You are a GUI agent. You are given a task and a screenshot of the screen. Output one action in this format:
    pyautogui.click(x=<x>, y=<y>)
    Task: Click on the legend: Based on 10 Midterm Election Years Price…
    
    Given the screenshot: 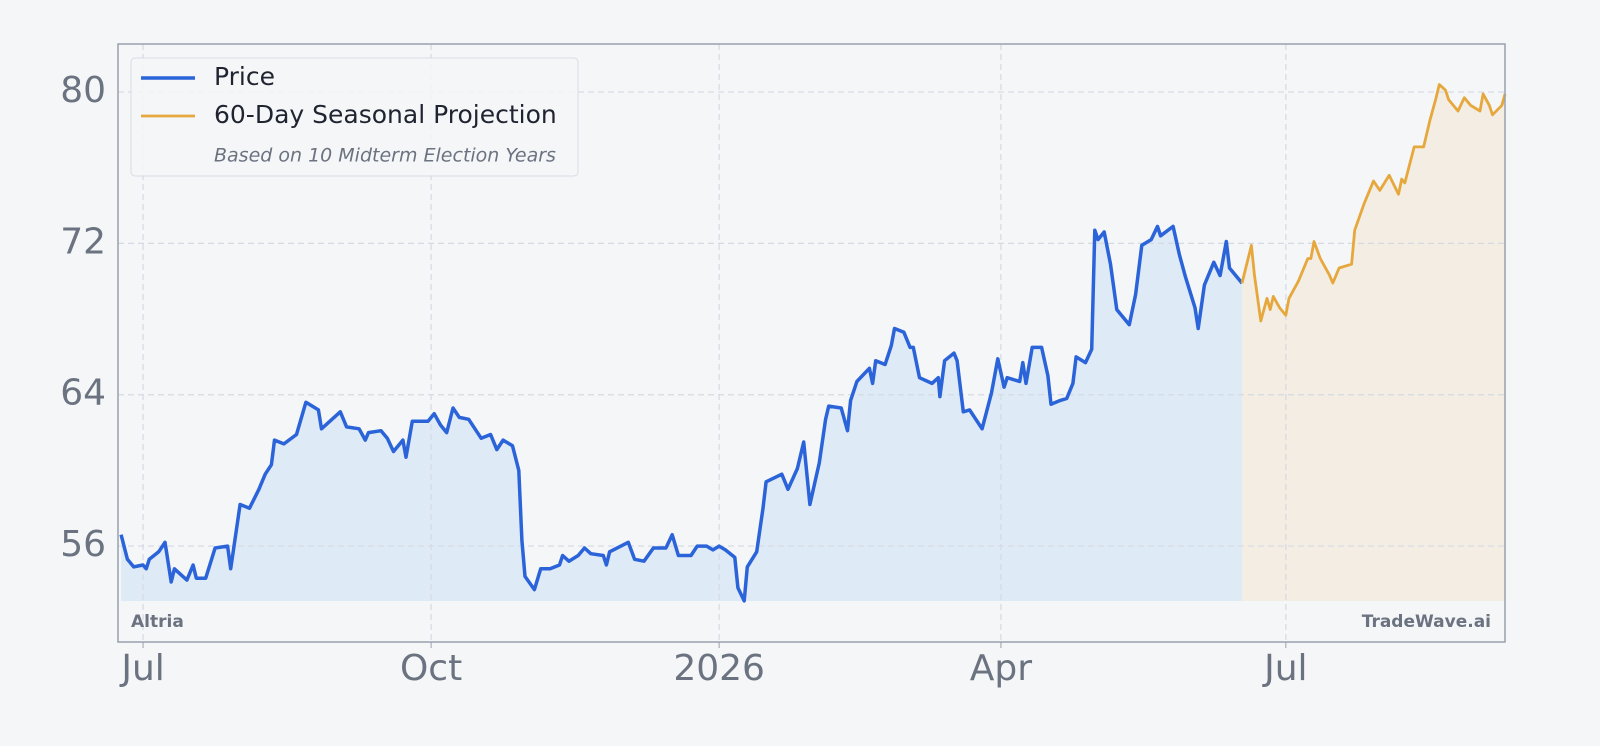 What is the action you would take?
    pyautogui.click(x=354, y=117)
    